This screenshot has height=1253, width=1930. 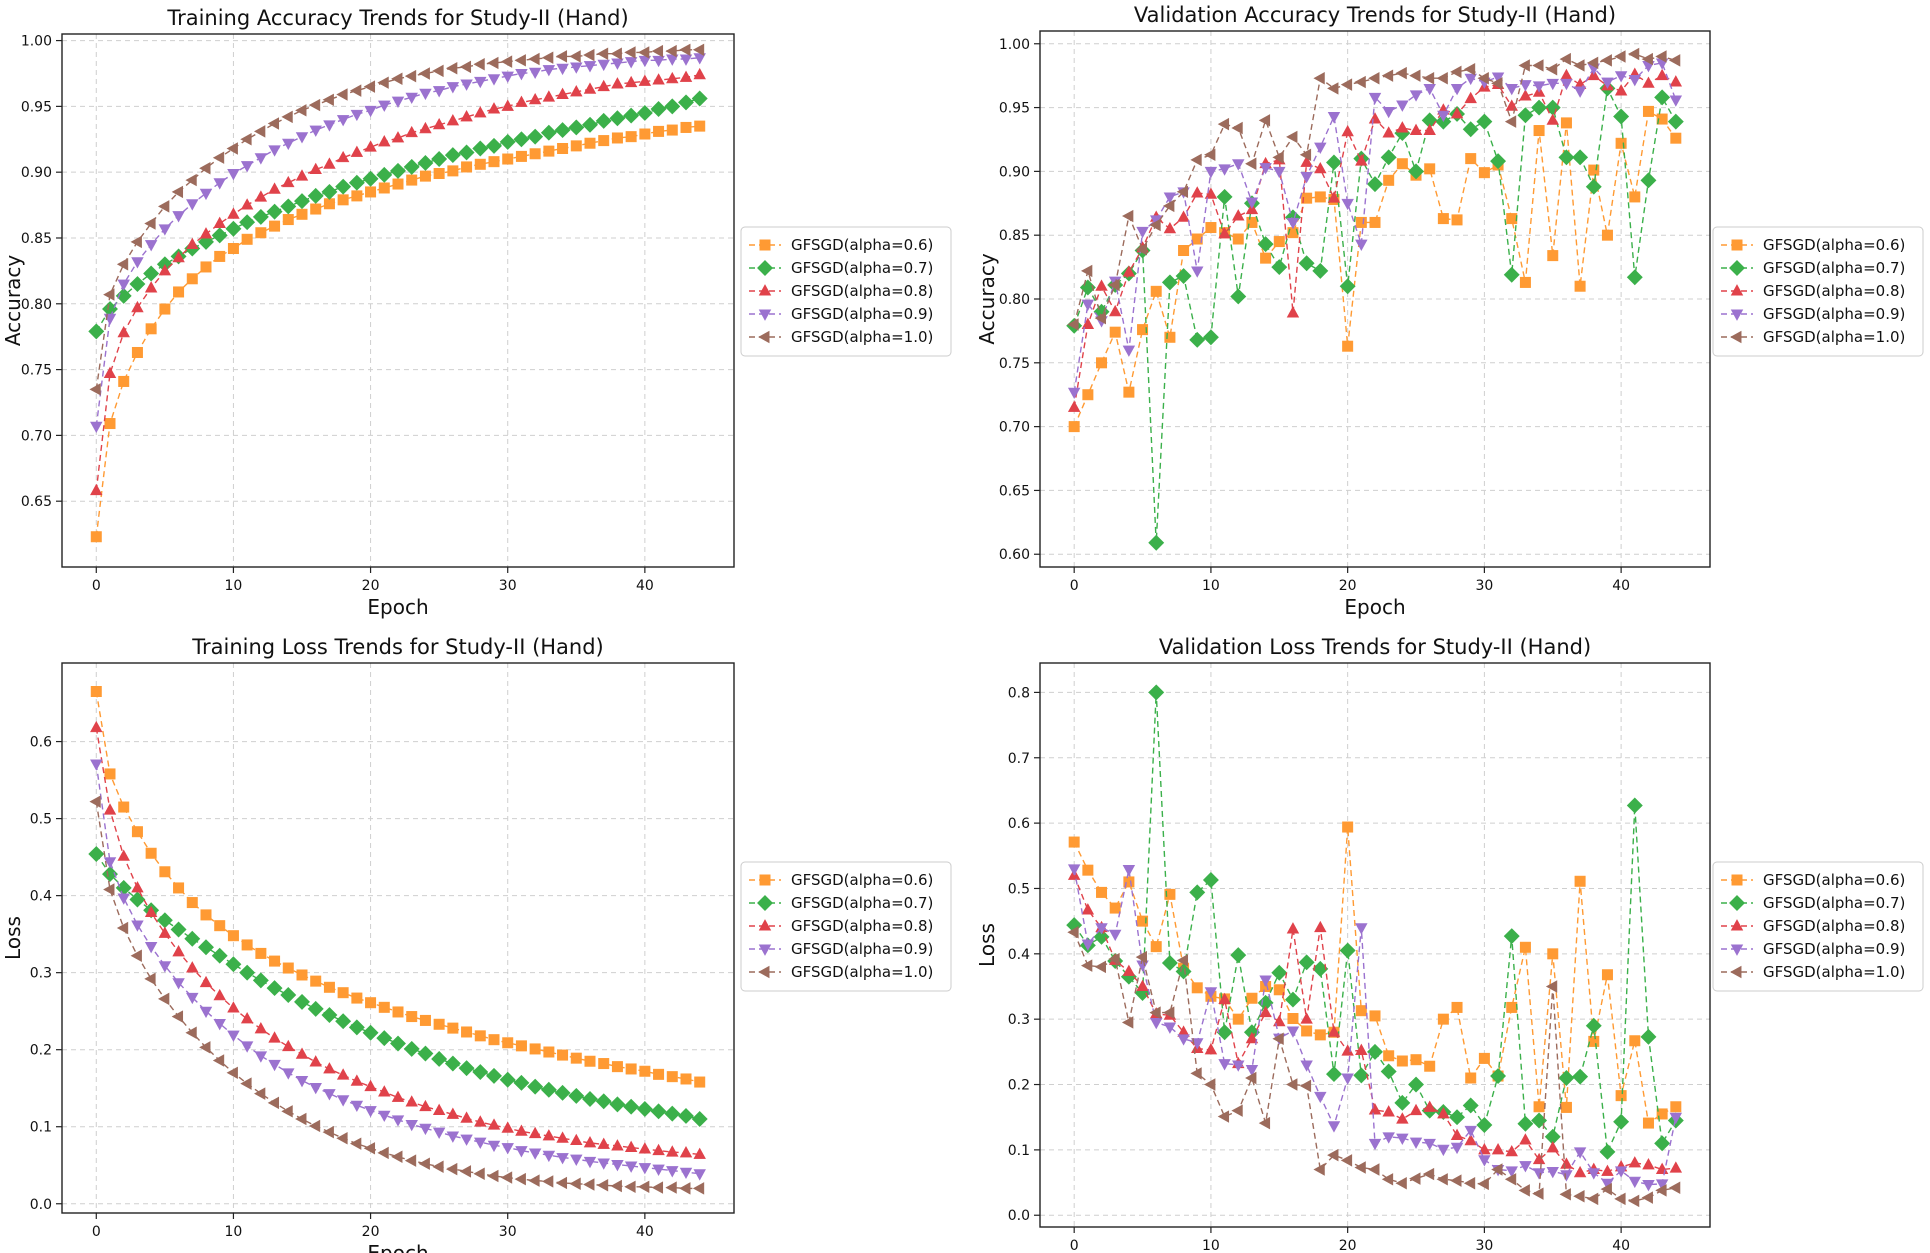 What do you see at coordinates (1621, 586) in the screenshot?
I see `x-tick-label: 40` at bounding box center [1621, 586].